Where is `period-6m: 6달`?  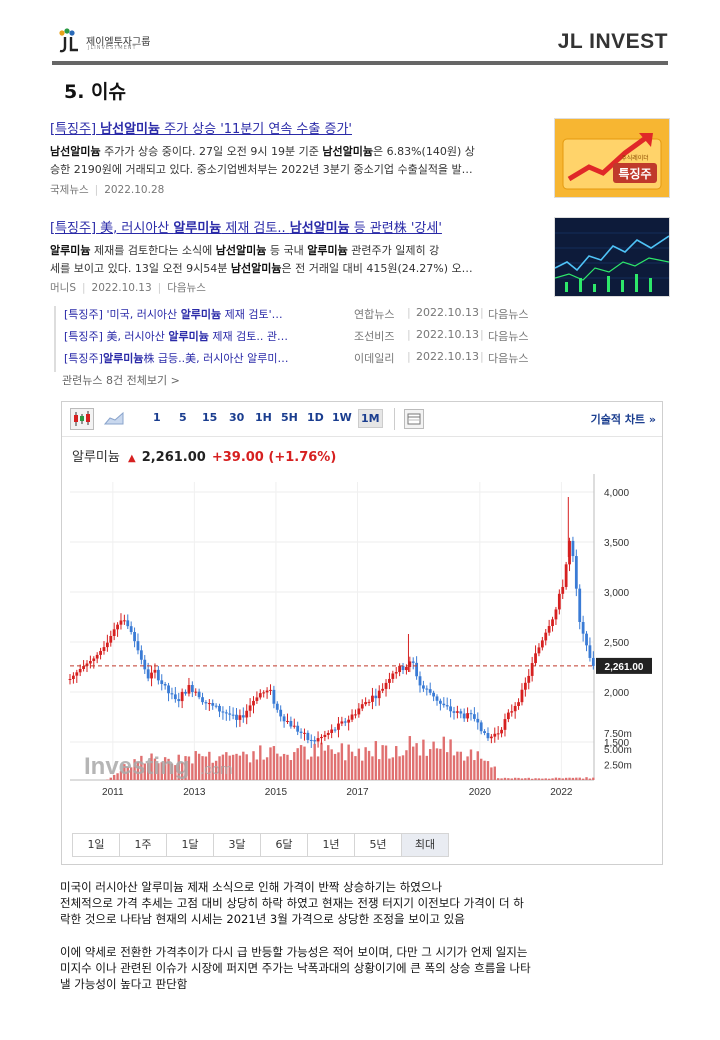 period-6m: 6달 is located at coordinates (284, 845).